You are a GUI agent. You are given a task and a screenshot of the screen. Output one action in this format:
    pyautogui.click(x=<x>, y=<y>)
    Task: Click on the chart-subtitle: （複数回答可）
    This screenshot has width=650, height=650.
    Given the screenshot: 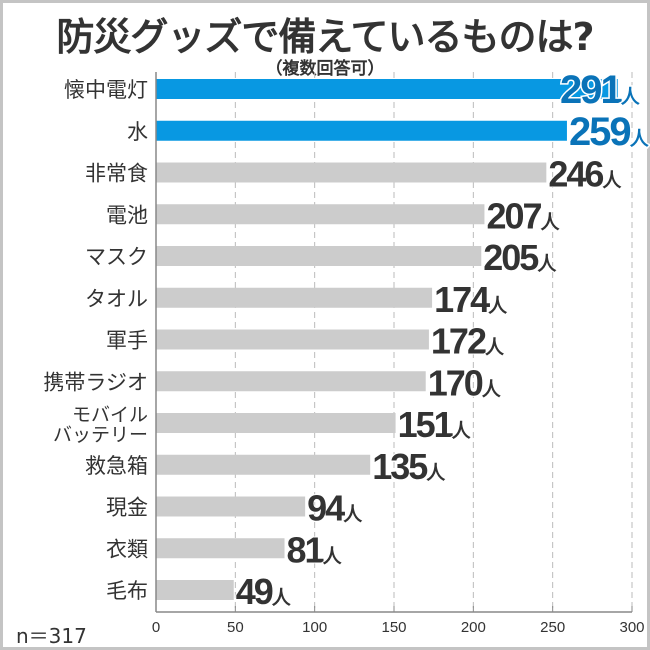 What is the action you would take?
    pyautogui.click(x=325, y=69)
    